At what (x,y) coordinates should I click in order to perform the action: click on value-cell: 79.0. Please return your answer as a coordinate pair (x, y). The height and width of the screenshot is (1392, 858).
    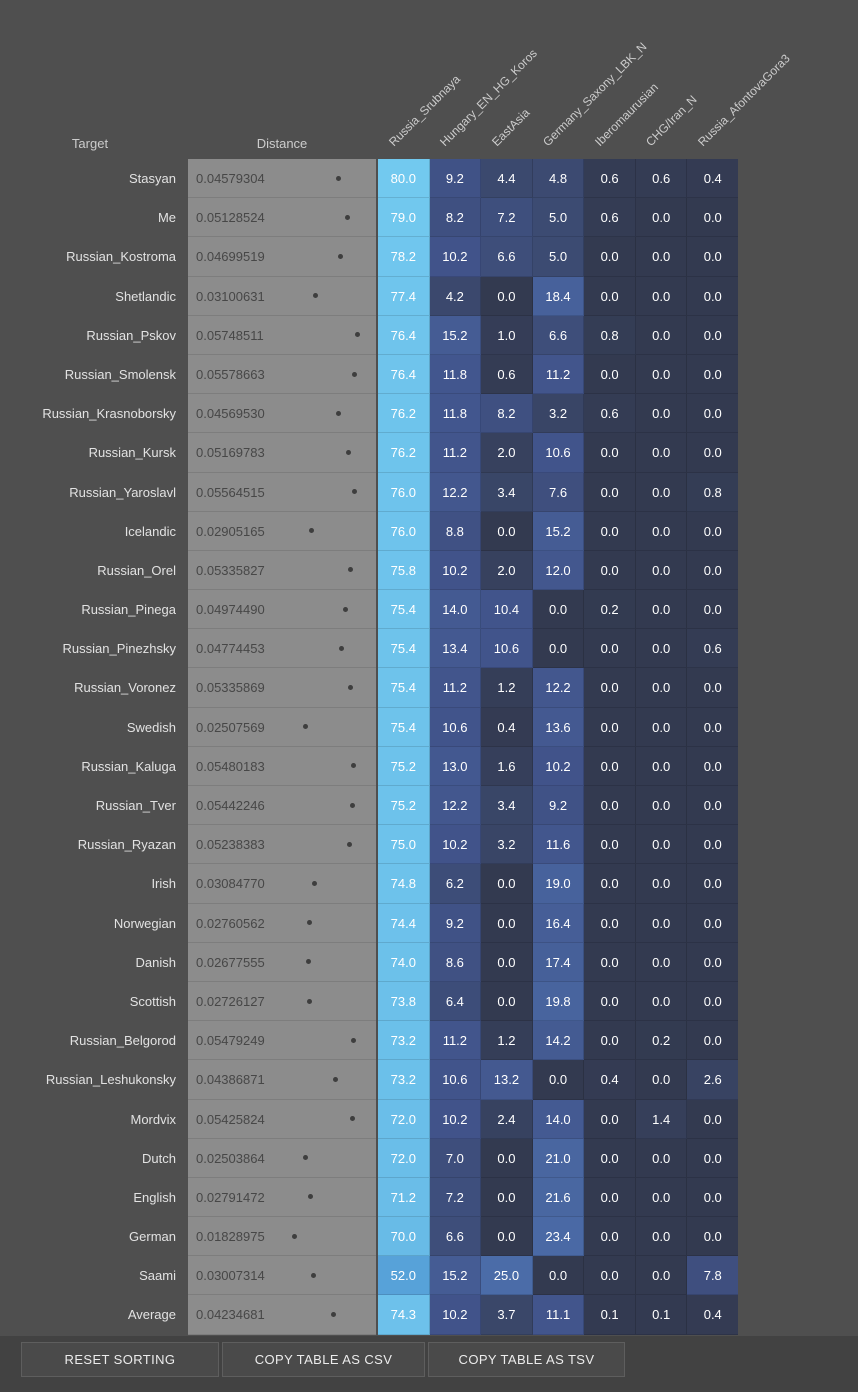
    Looking at the image, I should click on (404, 218).